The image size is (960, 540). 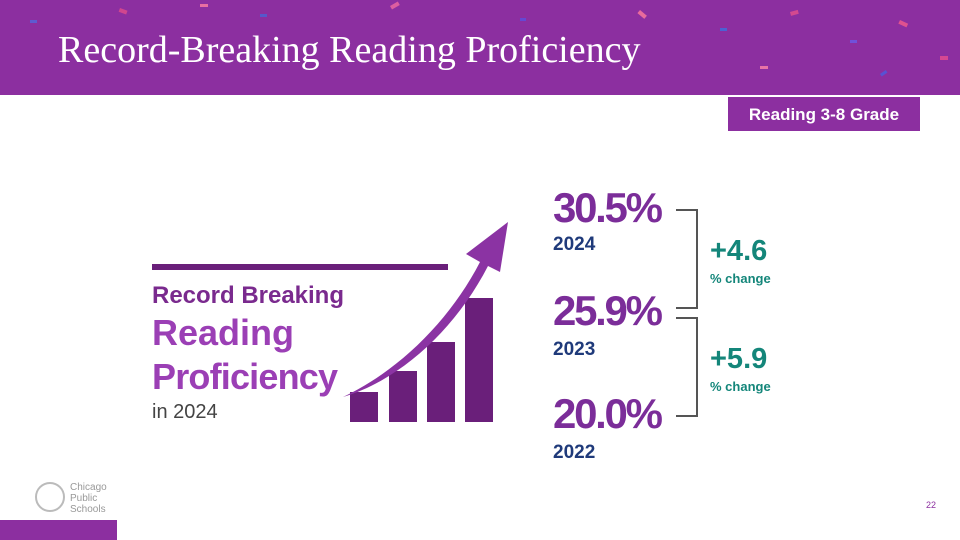 What do you see at coordinates (88, 509) in the screenshot?
I see `logo-text: Schools` at bounding box center [88, 509].